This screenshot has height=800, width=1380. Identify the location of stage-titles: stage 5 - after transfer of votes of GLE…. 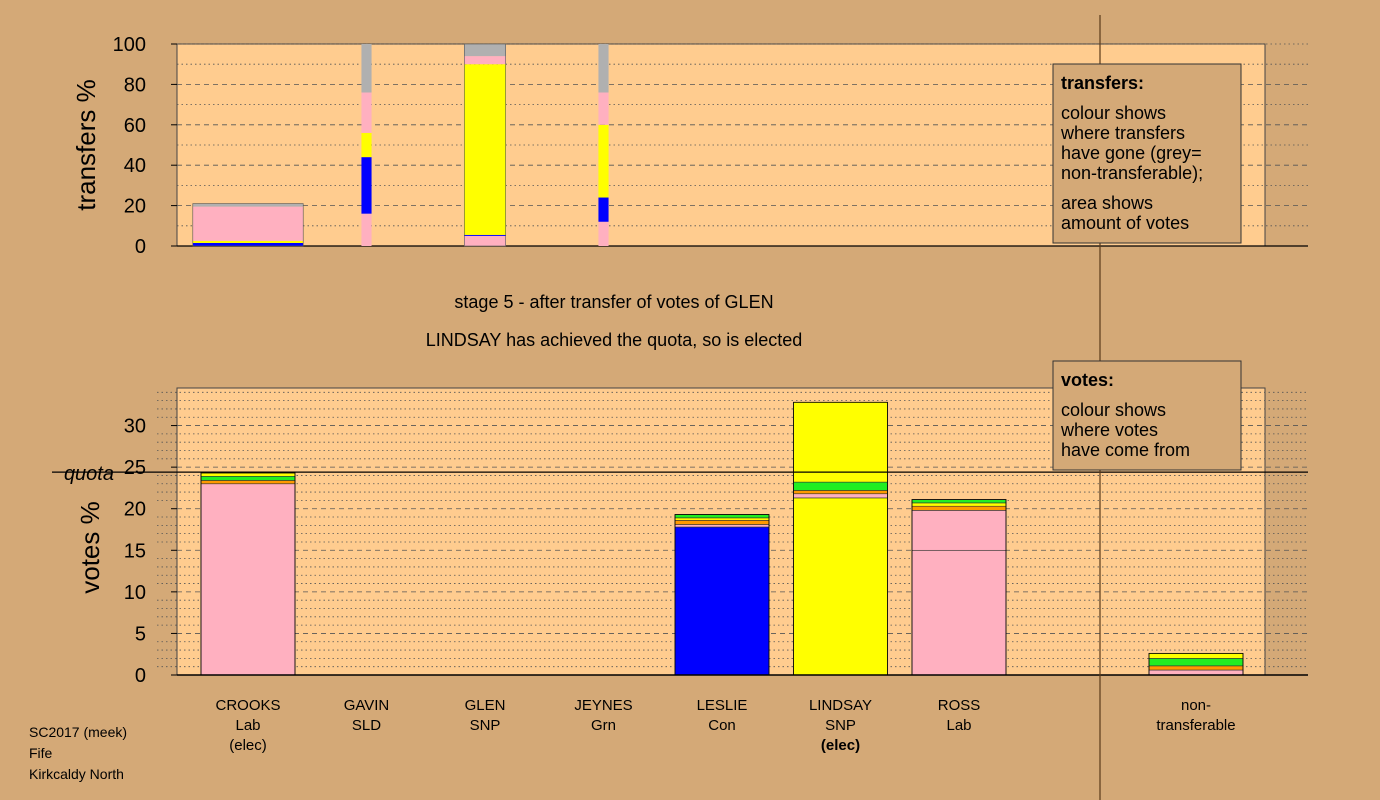
(614, 321).